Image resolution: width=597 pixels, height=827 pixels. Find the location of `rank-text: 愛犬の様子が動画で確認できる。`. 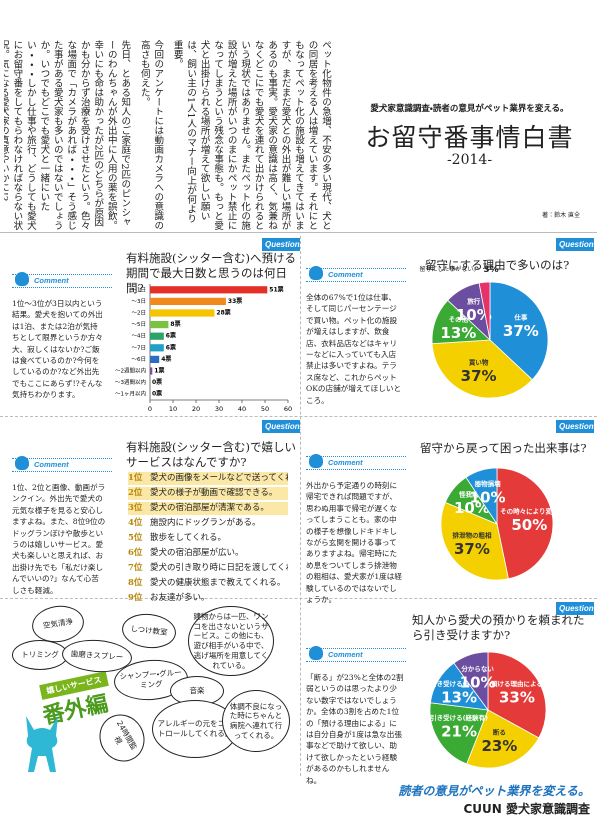

rank-text: 愛犬の様子が動画で確認できる。 is located at coordinates (214, 493).